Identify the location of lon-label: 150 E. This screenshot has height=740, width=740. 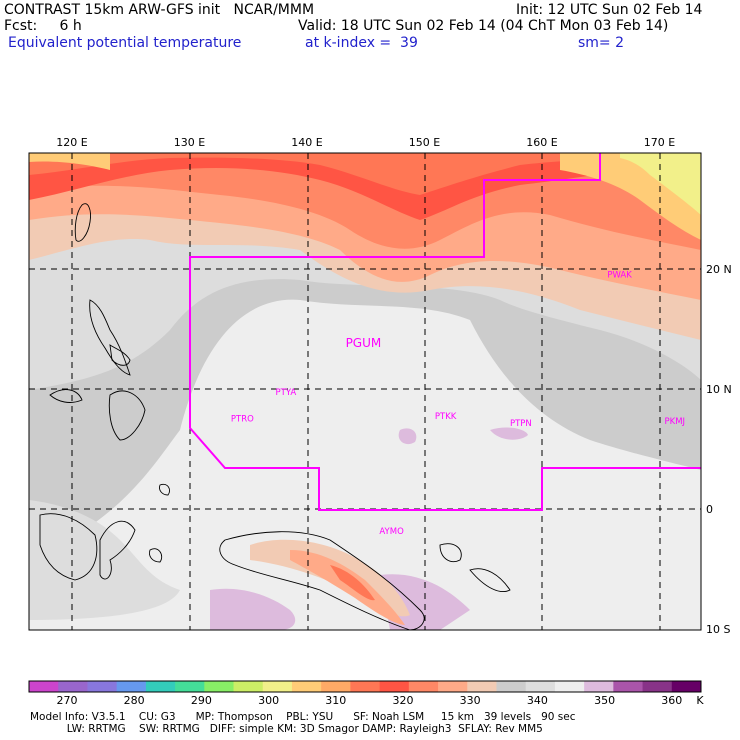
(424, 142).